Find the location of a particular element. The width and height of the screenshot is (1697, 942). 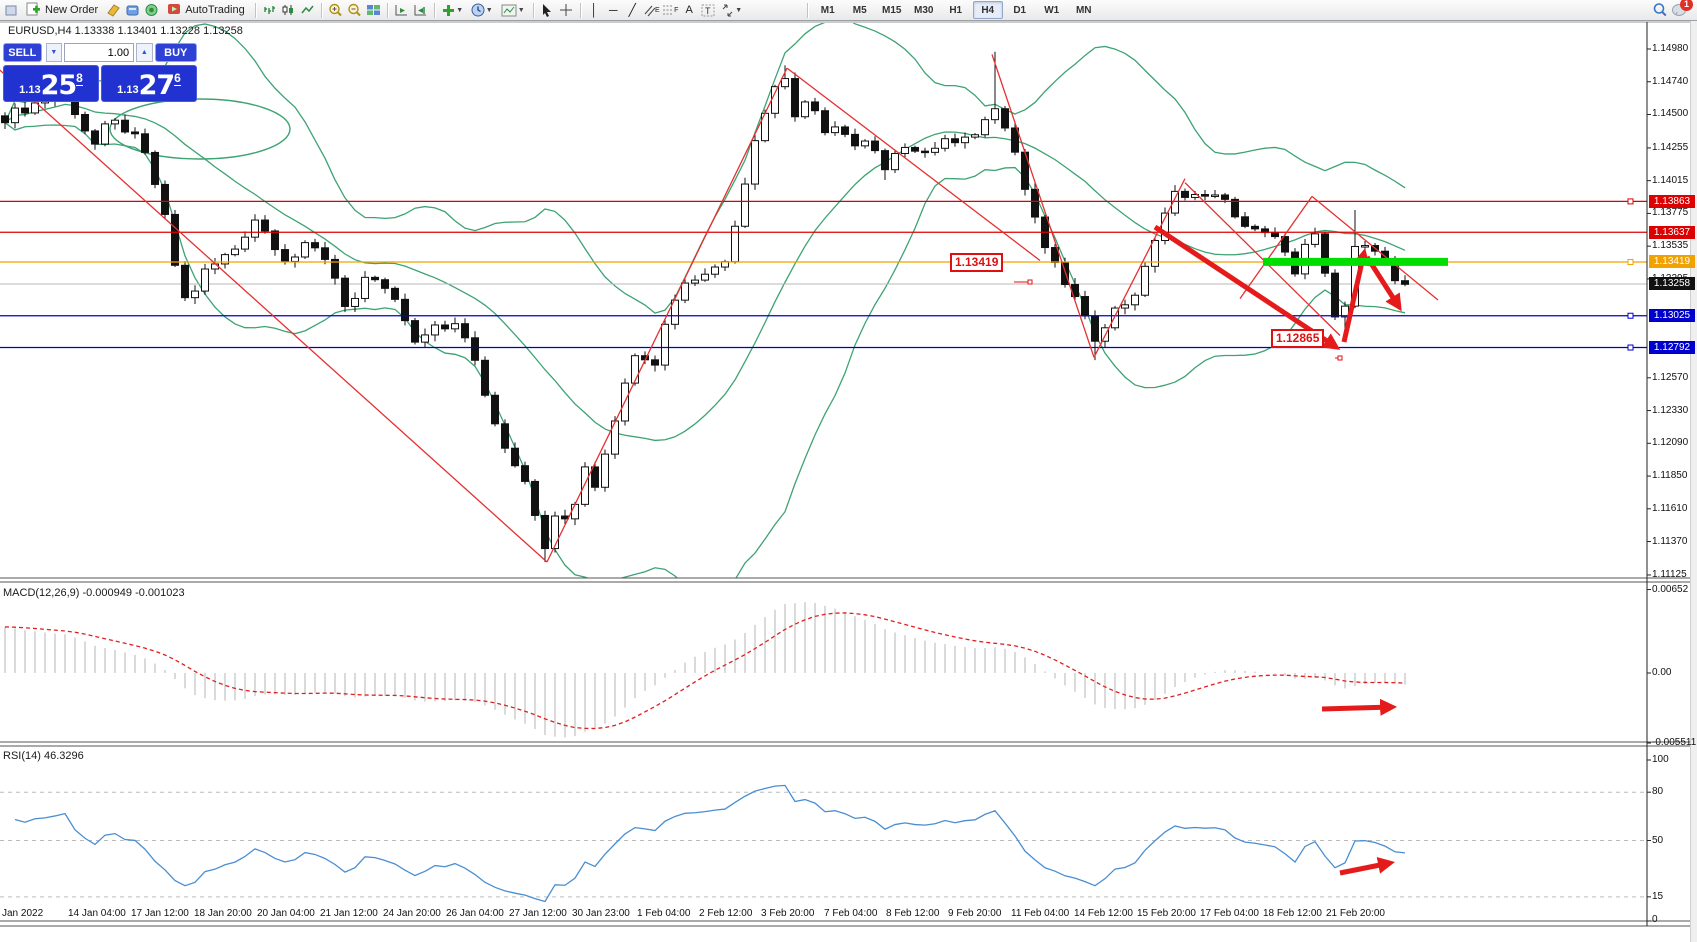

time-axis-label: 14 Jan 04:00 is located at coordinates (97, 913).